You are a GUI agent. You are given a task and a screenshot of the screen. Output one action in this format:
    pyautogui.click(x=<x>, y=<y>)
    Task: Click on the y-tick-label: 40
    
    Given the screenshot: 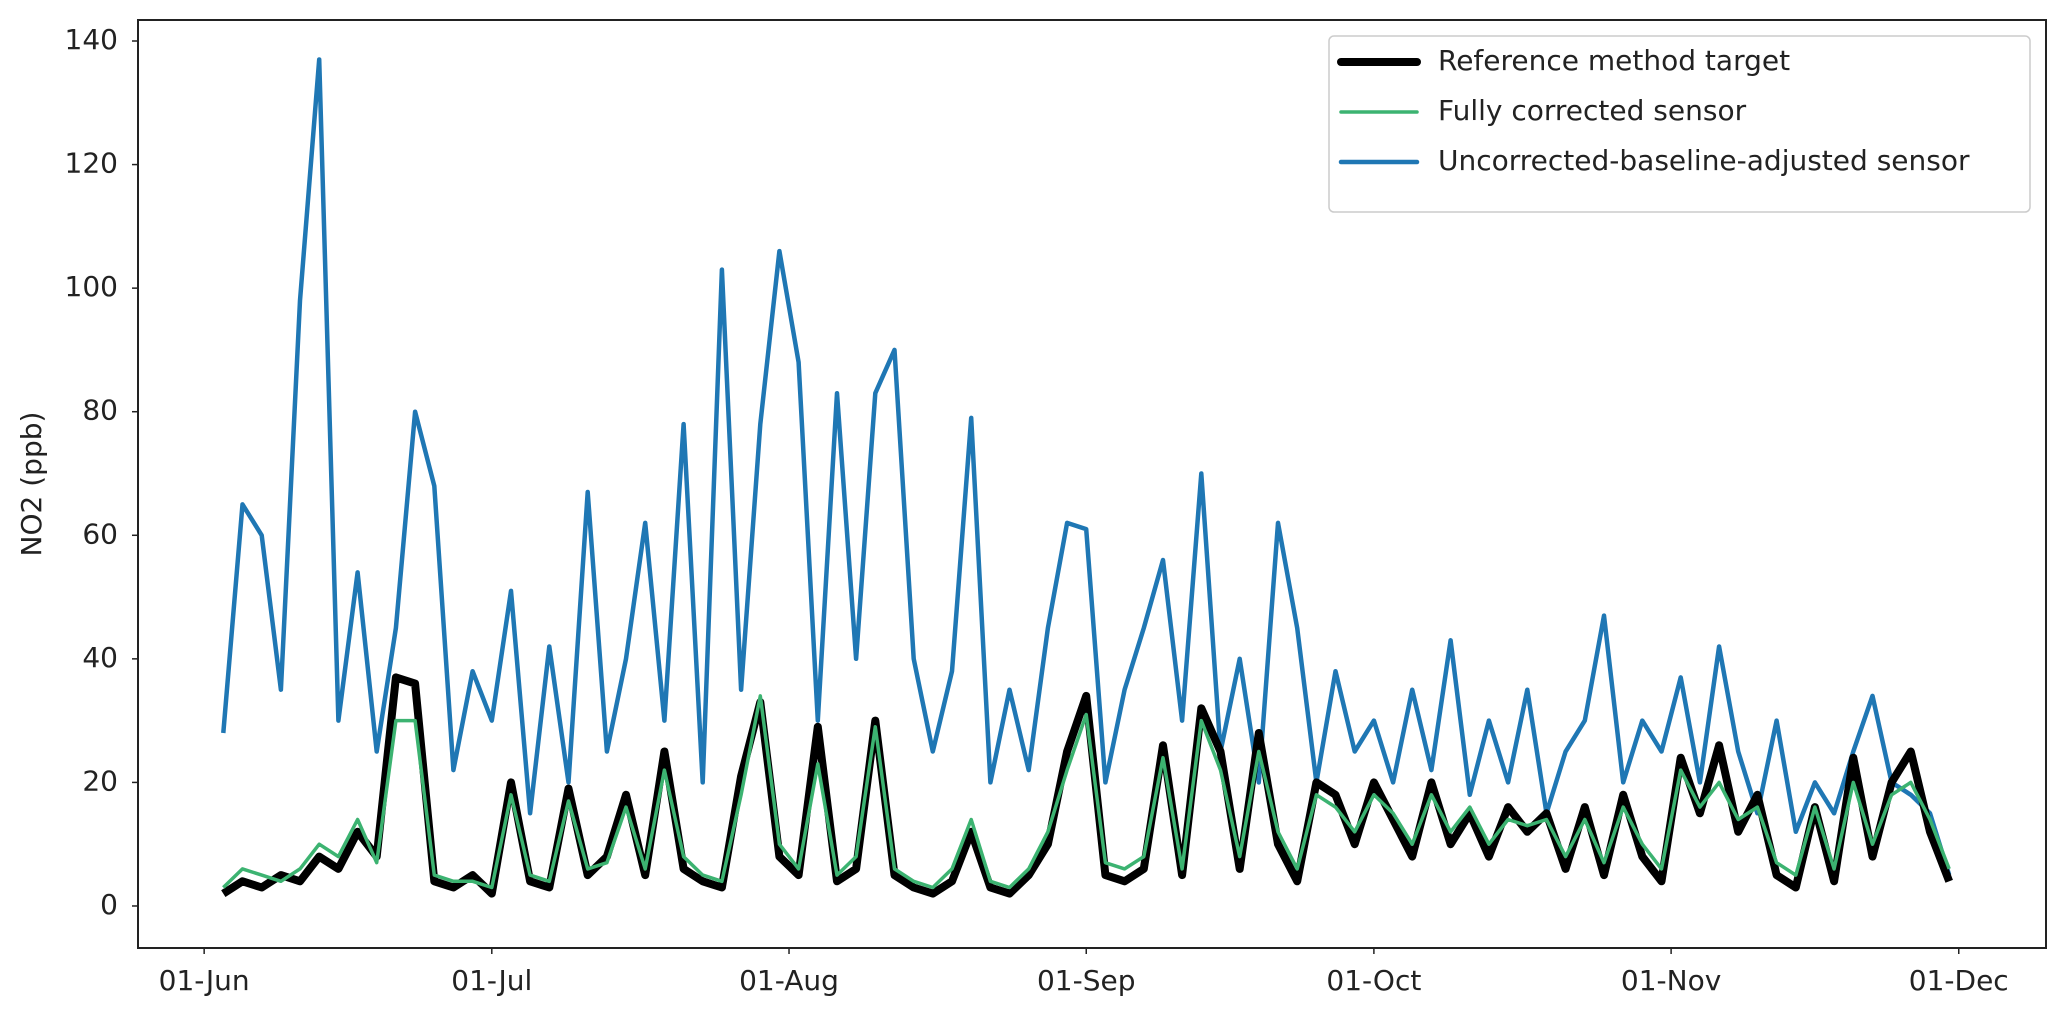 What is the action you would take?
    pyautogui.click(x=100, y=657)
    